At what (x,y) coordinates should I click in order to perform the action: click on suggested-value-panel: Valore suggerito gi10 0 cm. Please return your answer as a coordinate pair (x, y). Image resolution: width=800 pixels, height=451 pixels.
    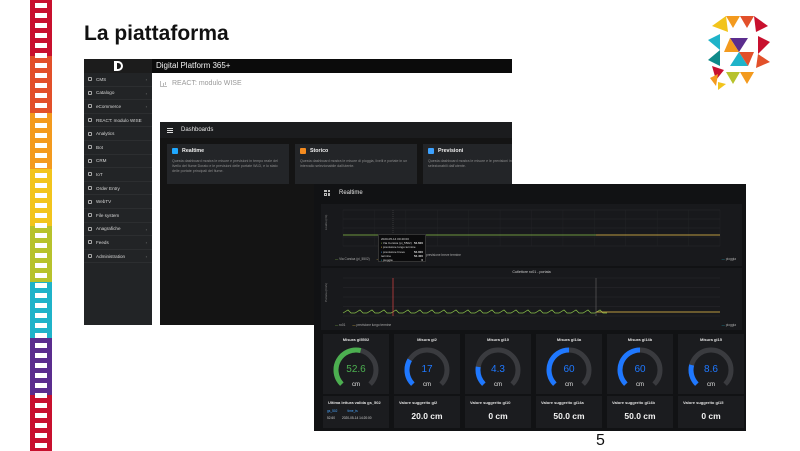
    Looking at the image, I should click on (498, 412).